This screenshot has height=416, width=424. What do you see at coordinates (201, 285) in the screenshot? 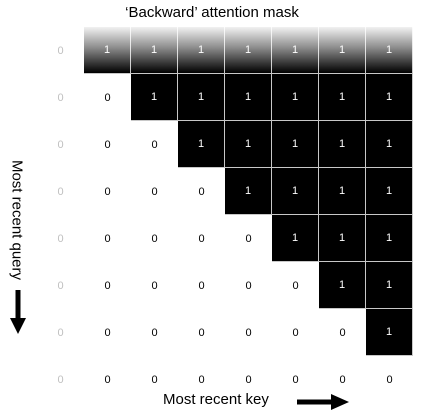
I see `mask-cell-r6-c4: 0` at bounding box center [201, 285].